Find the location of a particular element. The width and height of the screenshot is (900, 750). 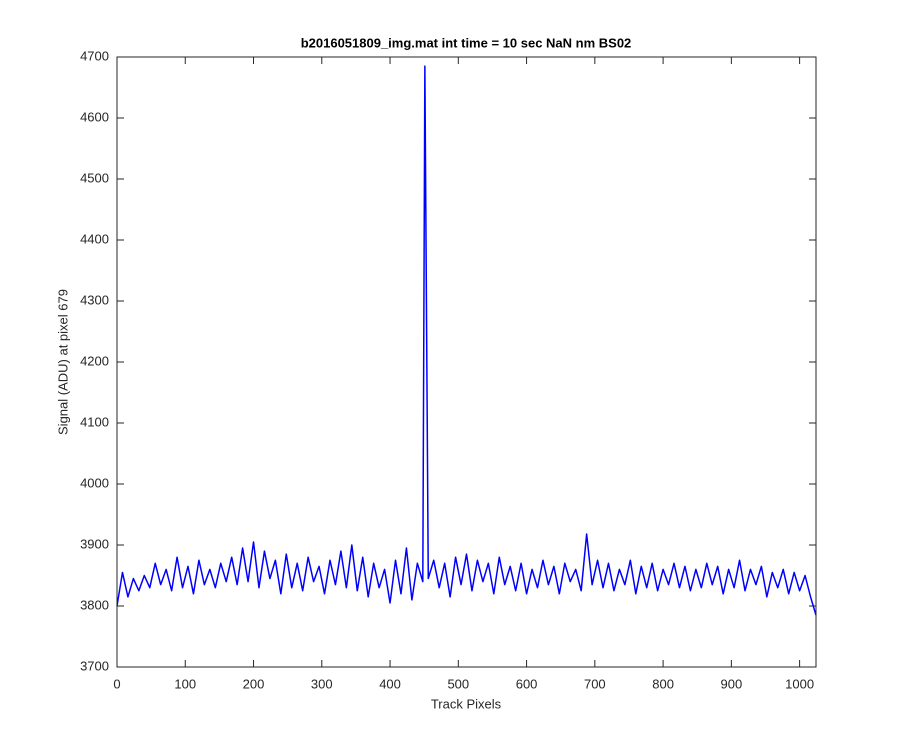

x-tick-label: 400 is located at coordinates (390, 683).